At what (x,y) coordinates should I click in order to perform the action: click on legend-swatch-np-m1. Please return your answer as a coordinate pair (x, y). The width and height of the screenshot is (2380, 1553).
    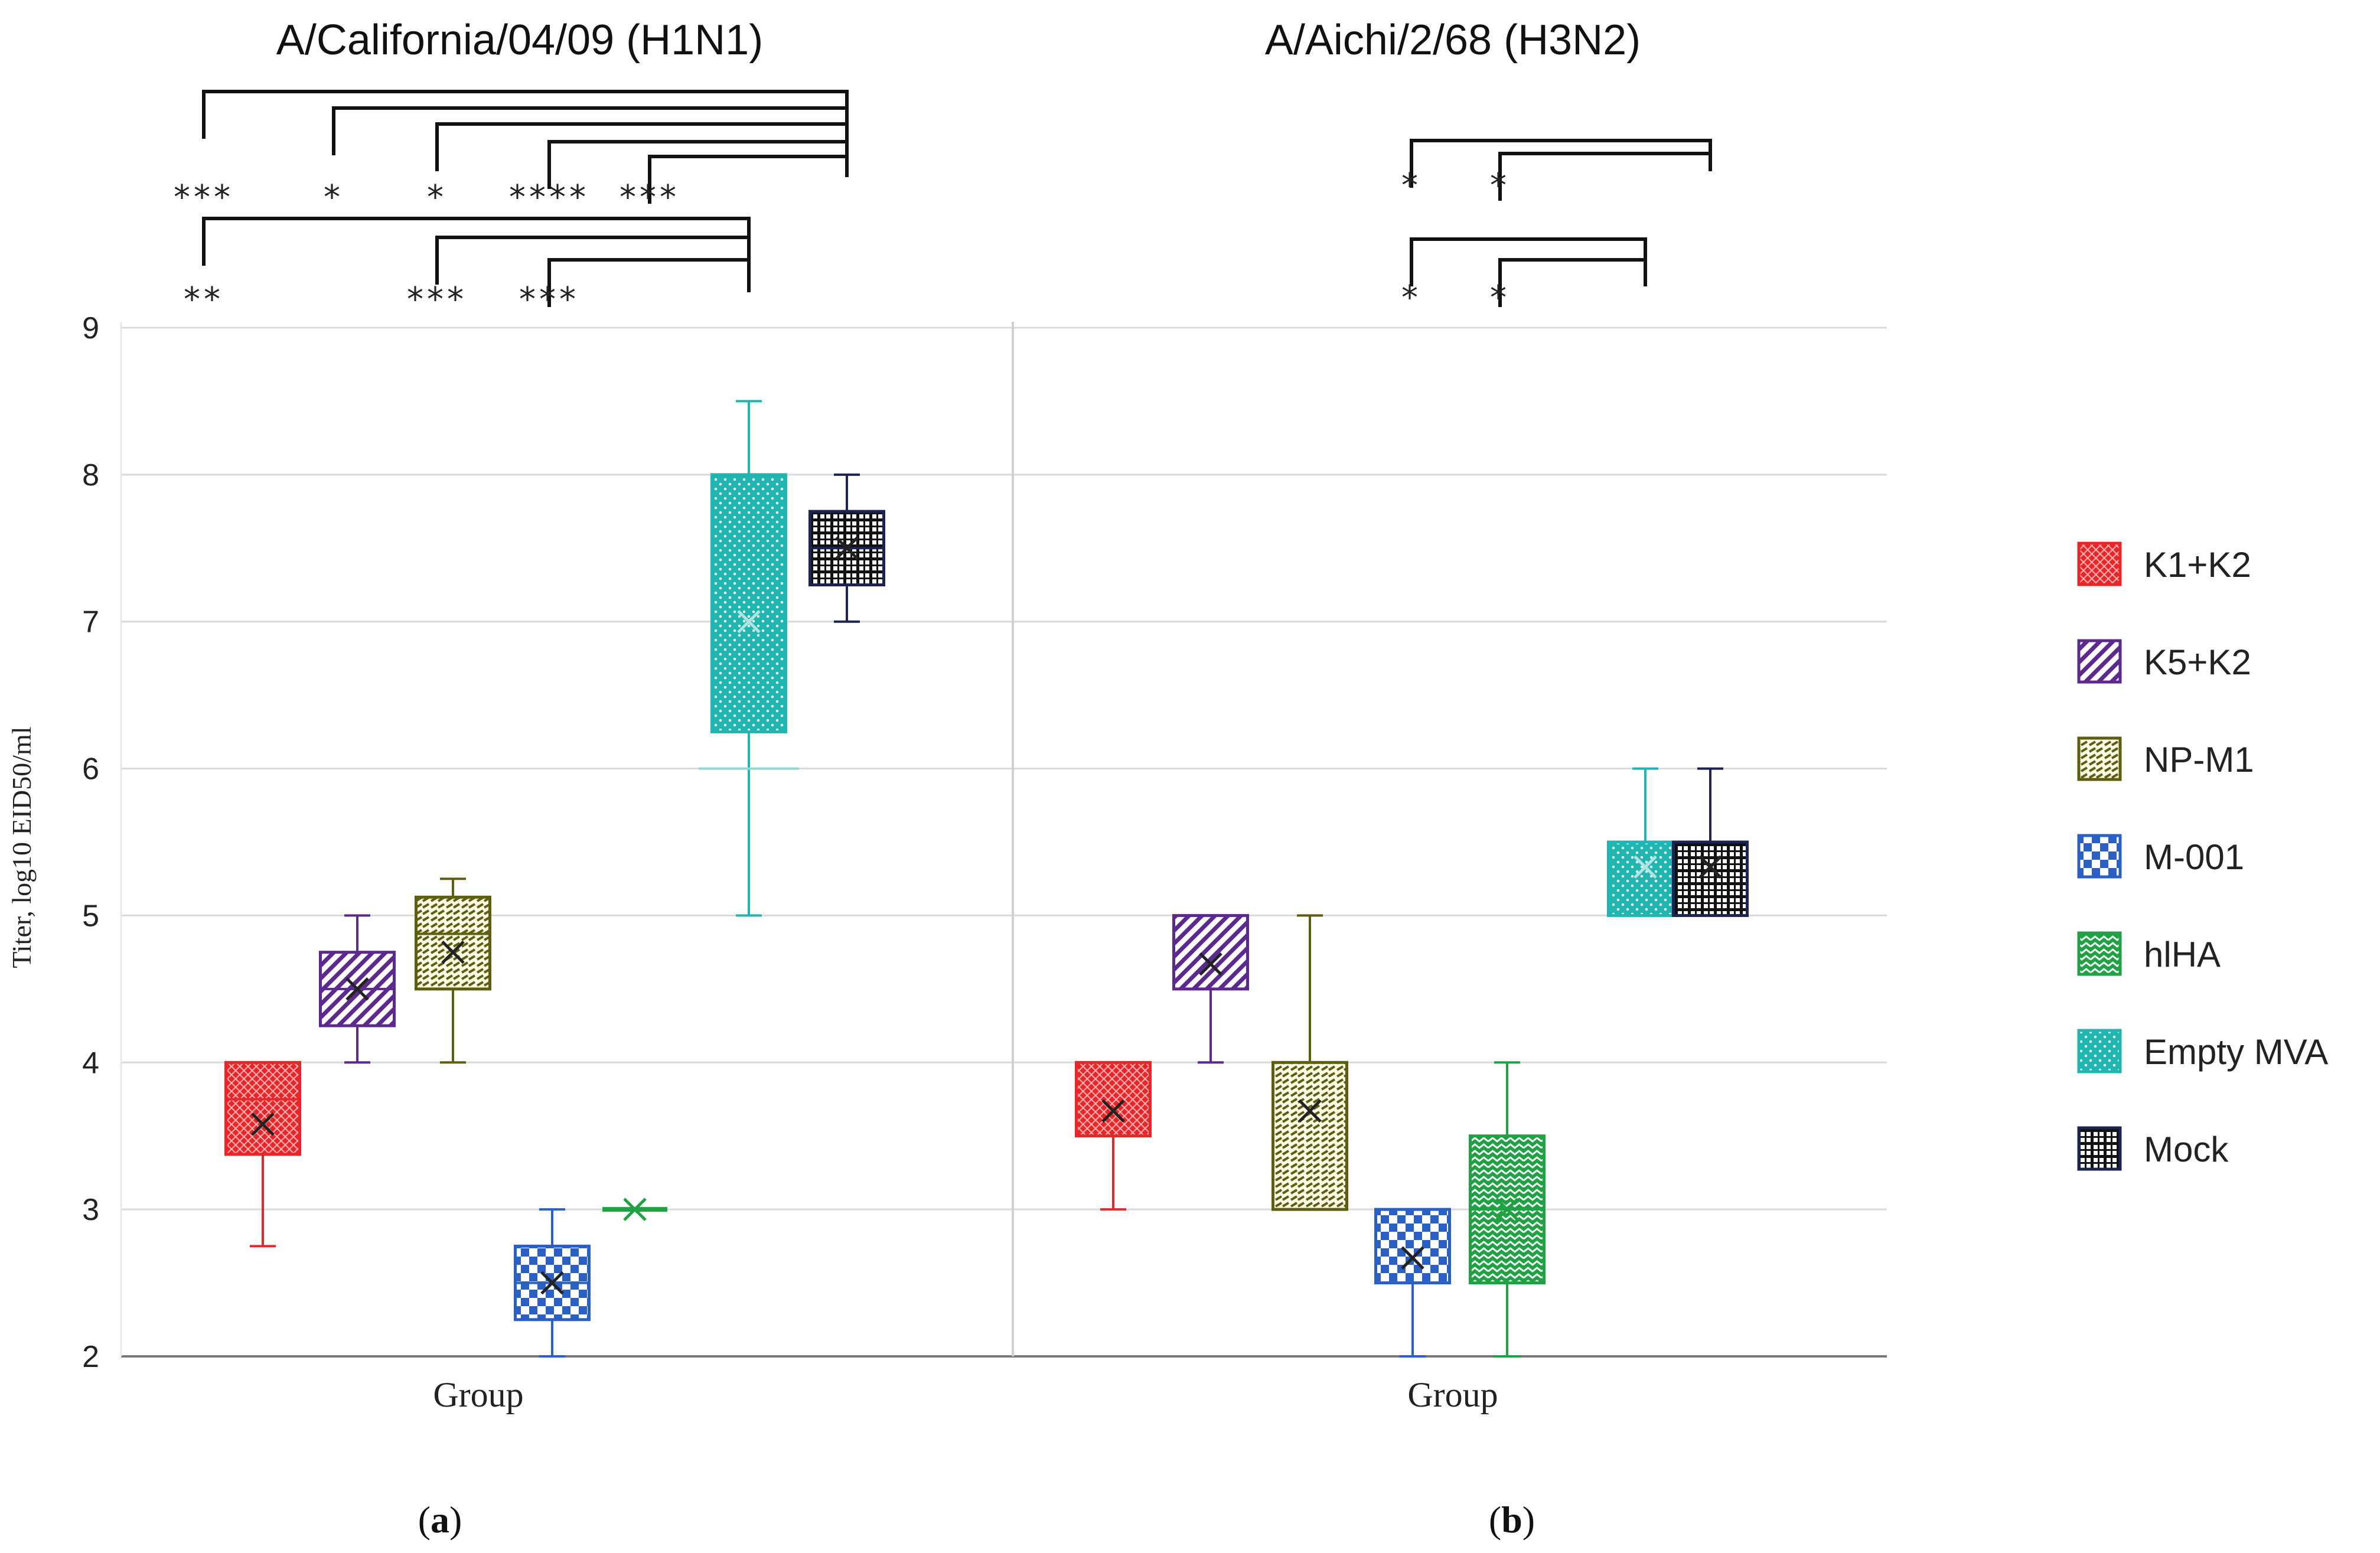
    Looking at the image, I should click on (2099, 758).